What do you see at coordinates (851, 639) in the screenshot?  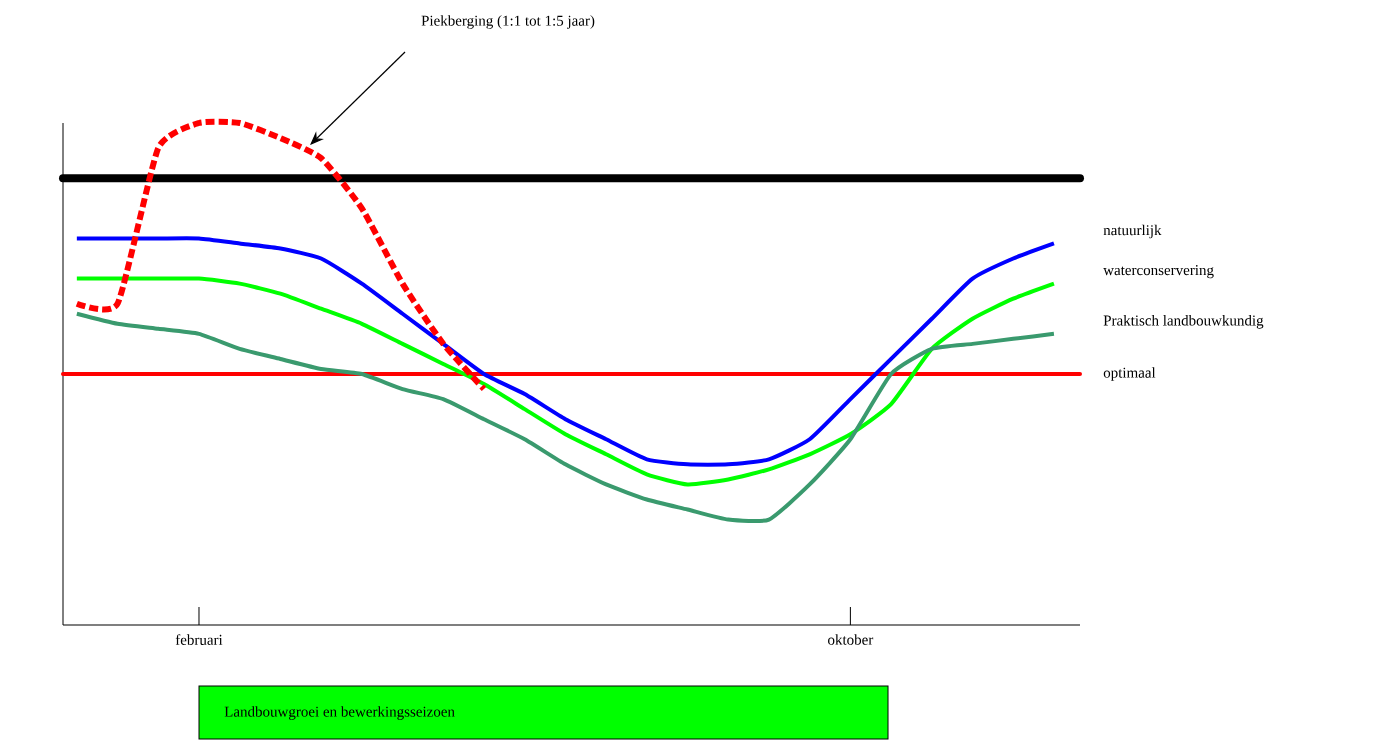 I see `x-tick-label: oktober` at bounding box center [851, 639].